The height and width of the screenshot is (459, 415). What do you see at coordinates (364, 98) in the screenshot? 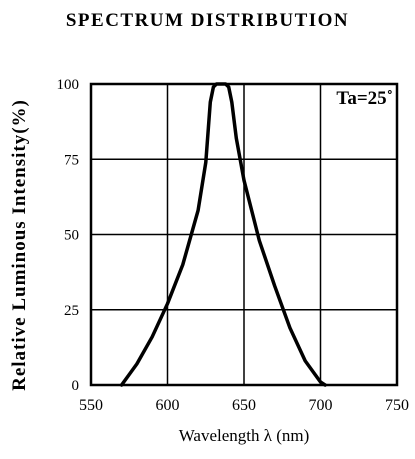
I see `temperature-annotation: Ta=25˚` at bounding box center [364, 98].